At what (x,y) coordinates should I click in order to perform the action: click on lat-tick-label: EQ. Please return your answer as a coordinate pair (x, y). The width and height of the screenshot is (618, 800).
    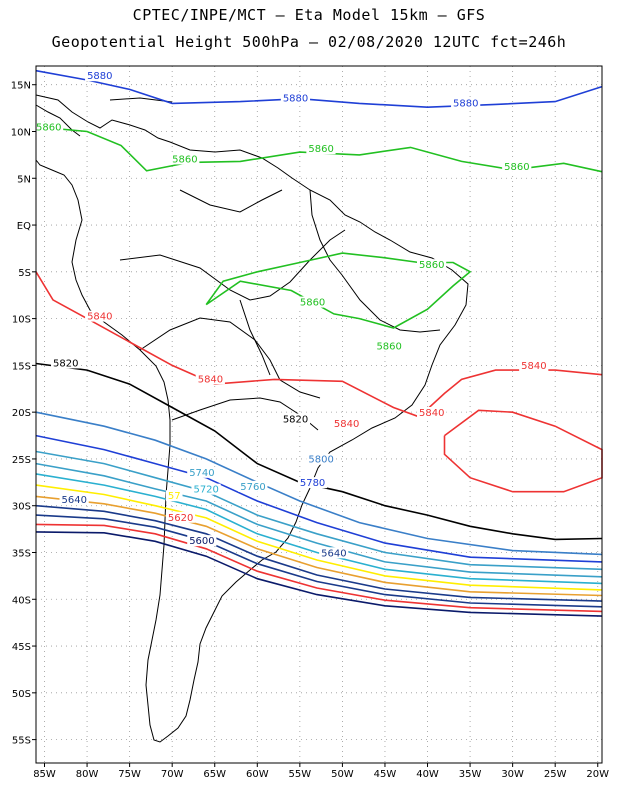
    Looking at the image, I should click on (24, 226).